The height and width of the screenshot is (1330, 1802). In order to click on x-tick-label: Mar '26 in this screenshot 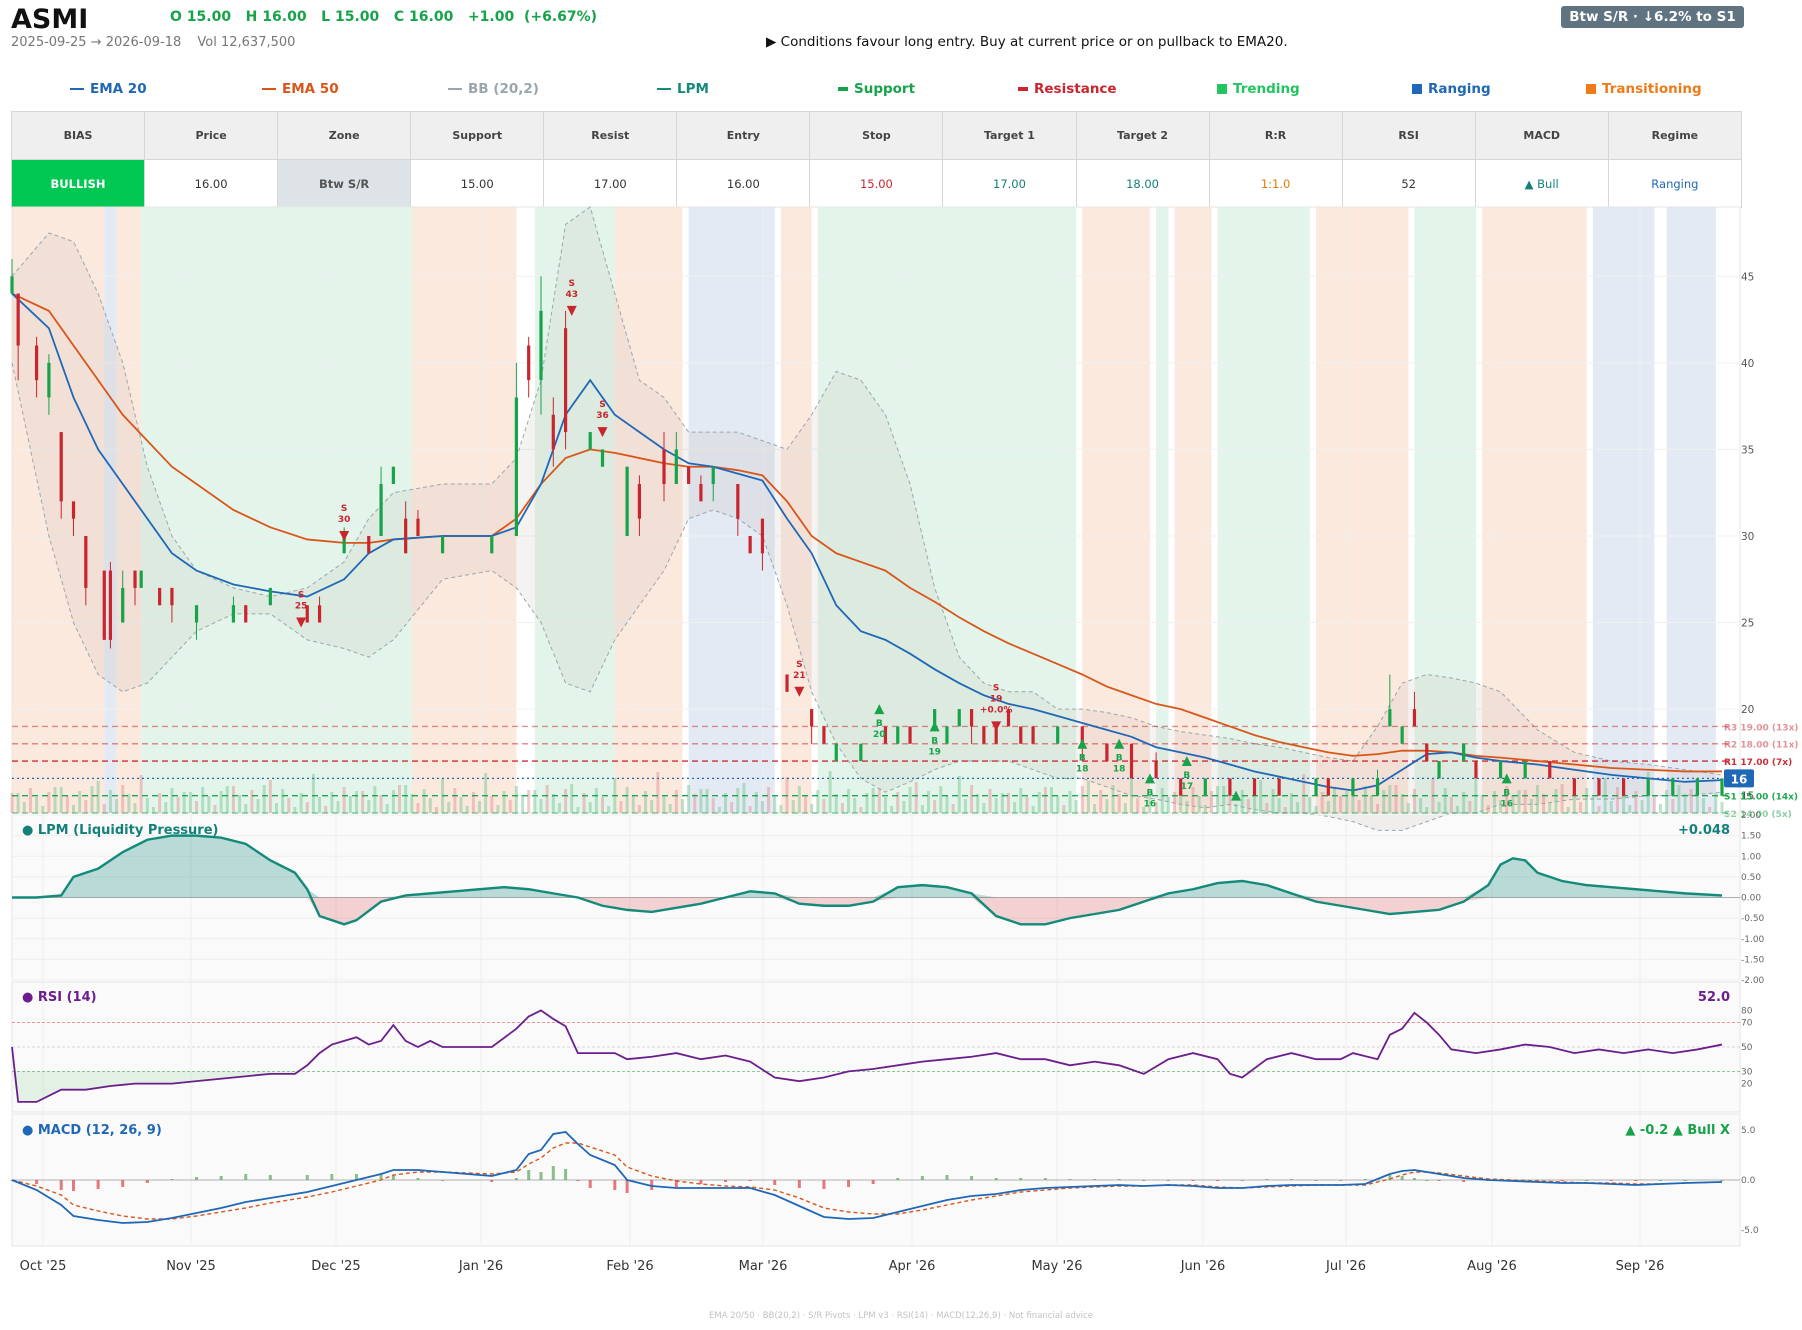, I will do `click(763, 1266)`.